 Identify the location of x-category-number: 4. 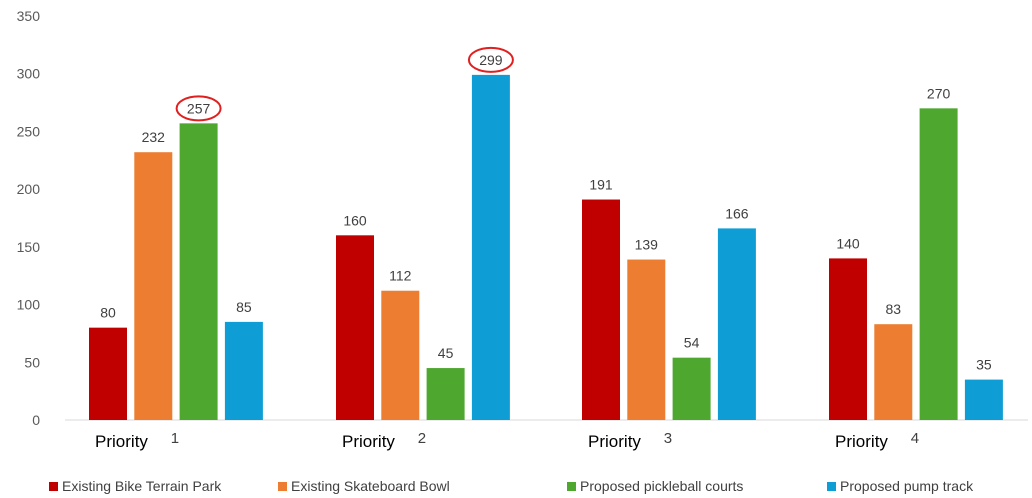
(915, 438).